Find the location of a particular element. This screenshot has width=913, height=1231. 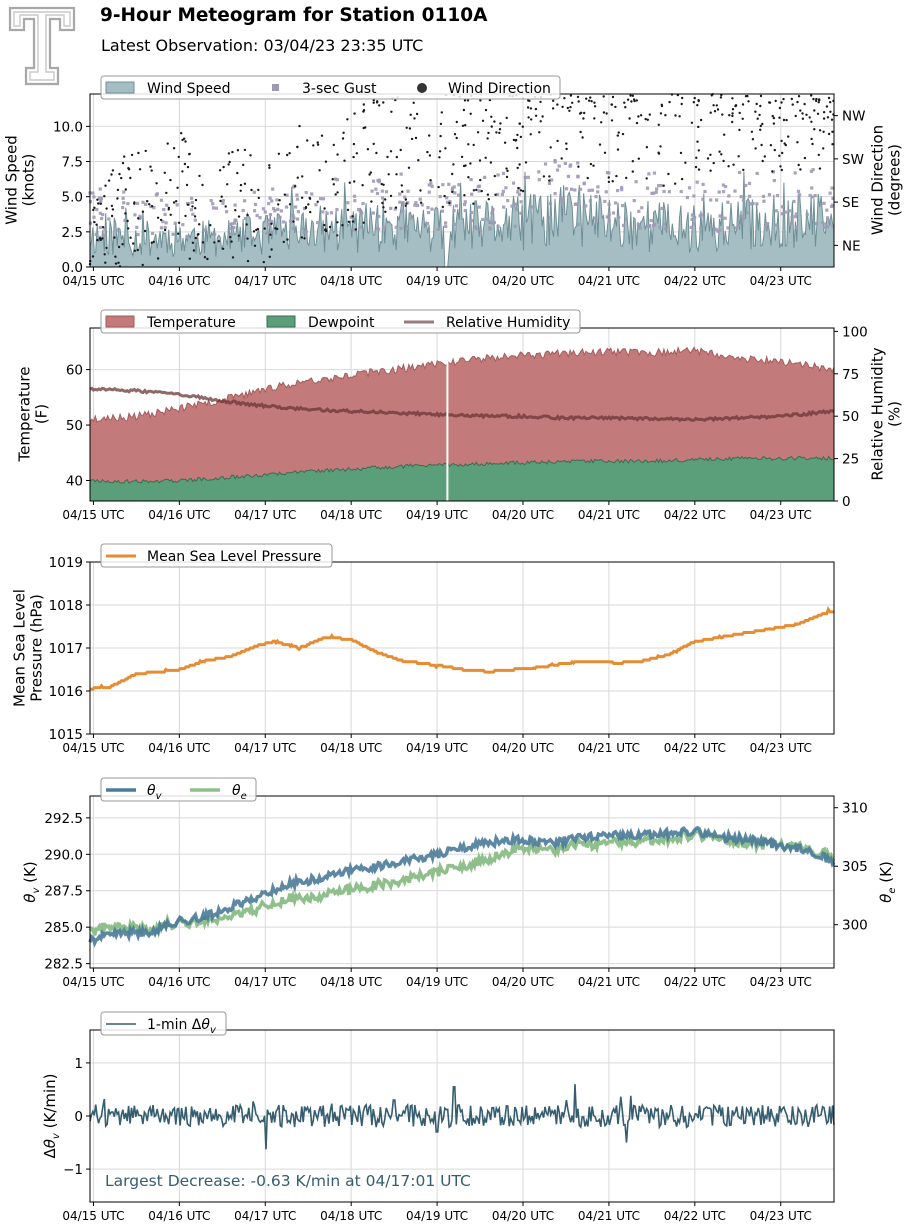

y-tick-label: 1016 is located at coordinates (66, 692).